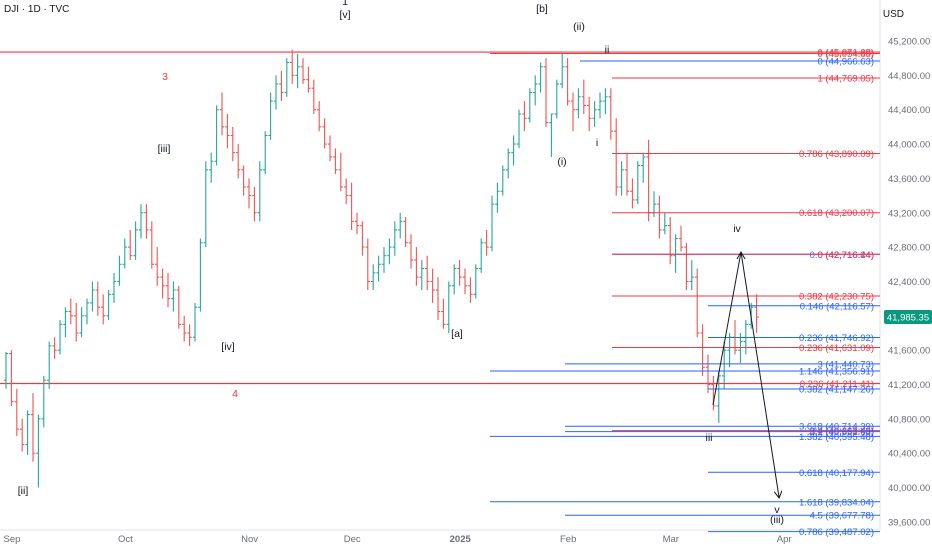  Describe the element at coordinates (842, 432) in the screenshot. I see `fib-level-label: 3.2 (40,651.68)` at that location.